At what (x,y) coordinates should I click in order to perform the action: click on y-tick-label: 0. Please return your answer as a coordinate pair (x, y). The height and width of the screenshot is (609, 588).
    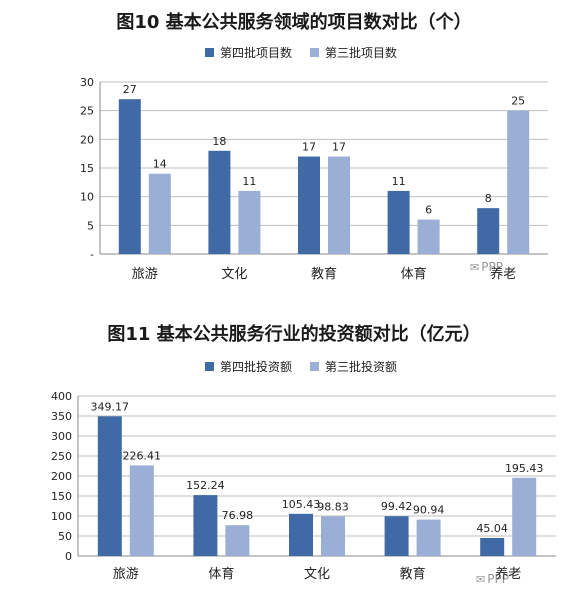
    Looking at the image, I should click on (68, 556).